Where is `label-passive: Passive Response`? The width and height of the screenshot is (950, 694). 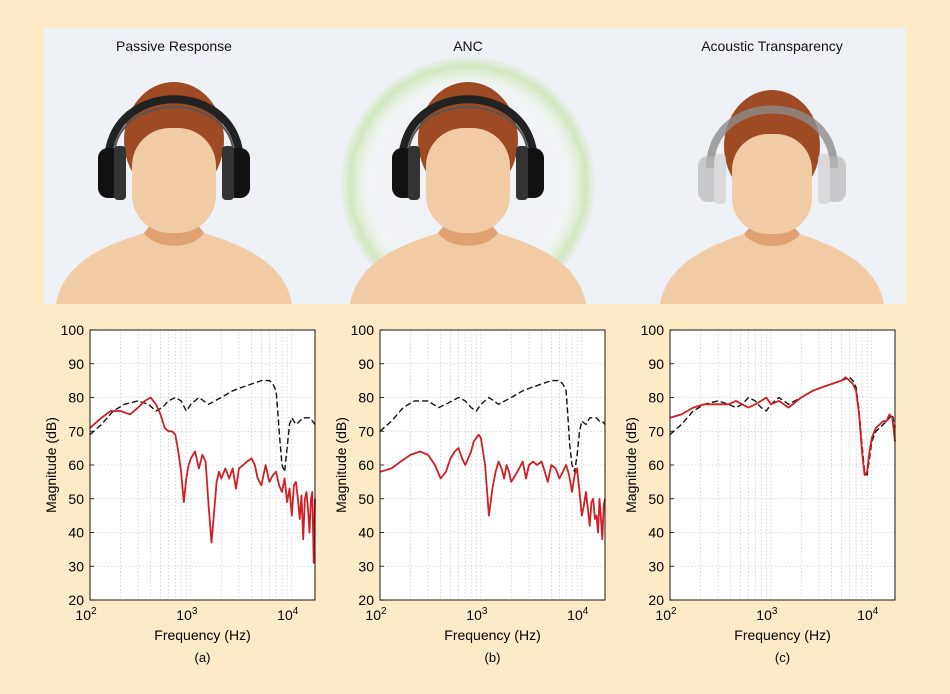
label-passive: Passive Response is located at coordinates (174, 46).